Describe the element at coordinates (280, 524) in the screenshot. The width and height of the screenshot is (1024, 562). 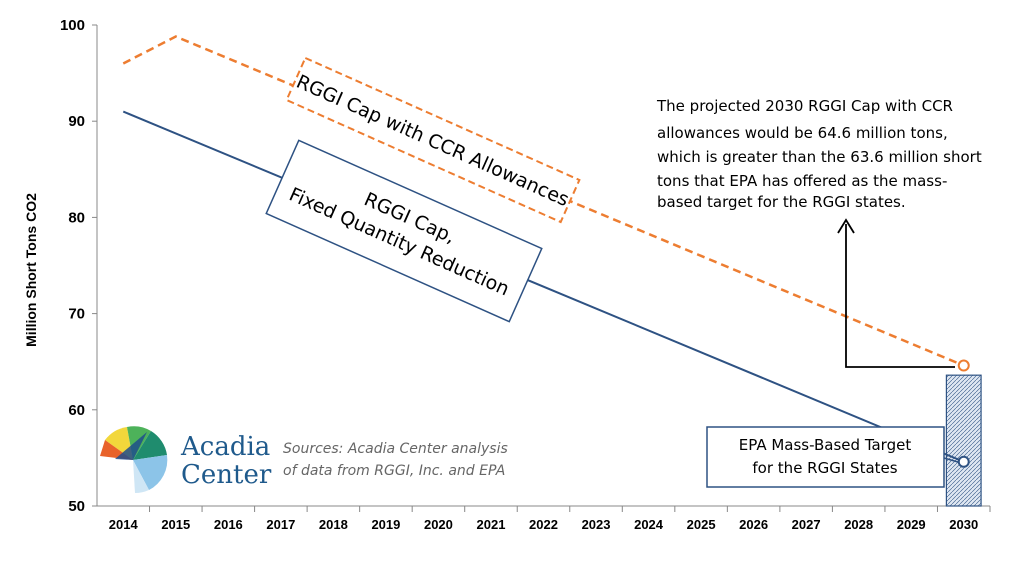
I see `x-tick-label: 2017` at that location.